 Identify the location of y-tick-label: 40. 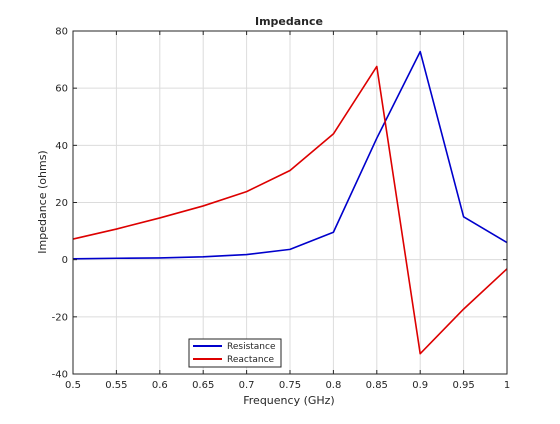
(61, 146).